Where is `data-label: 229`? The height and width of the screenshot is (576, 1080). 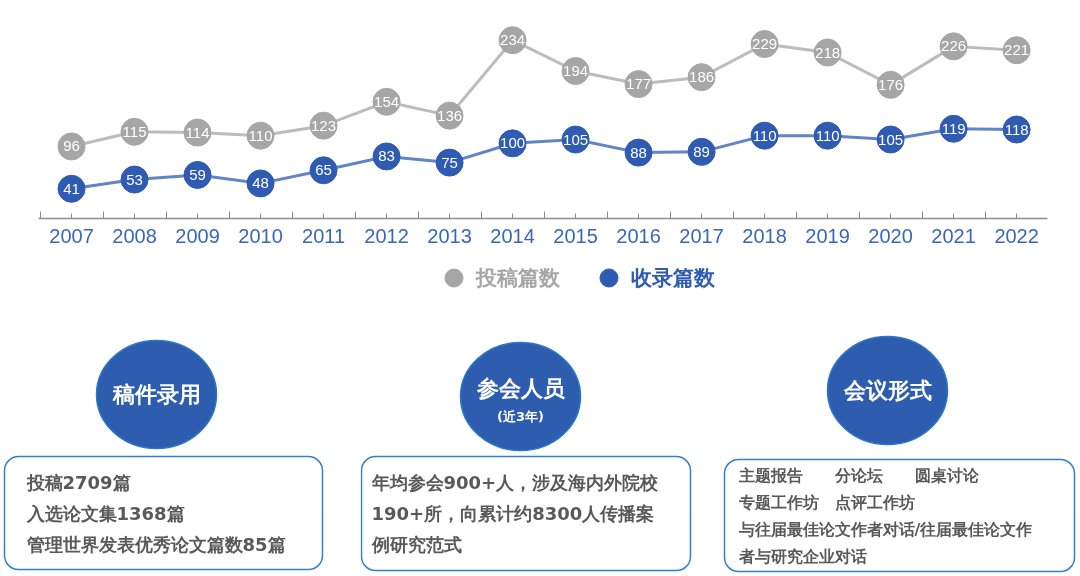 data-label: 229 is located at coordinates (765, 44).